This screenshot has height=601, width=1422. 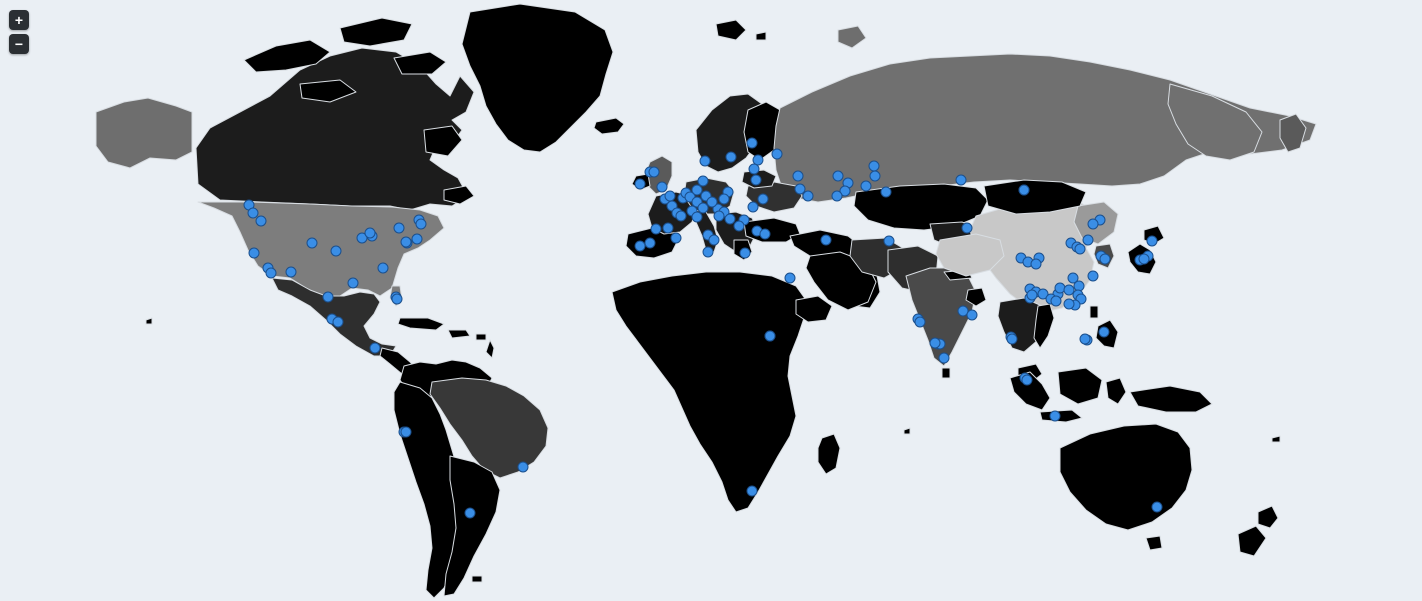 I want to click on map-marker-saint-petersburg, so click(x=777, y=154).